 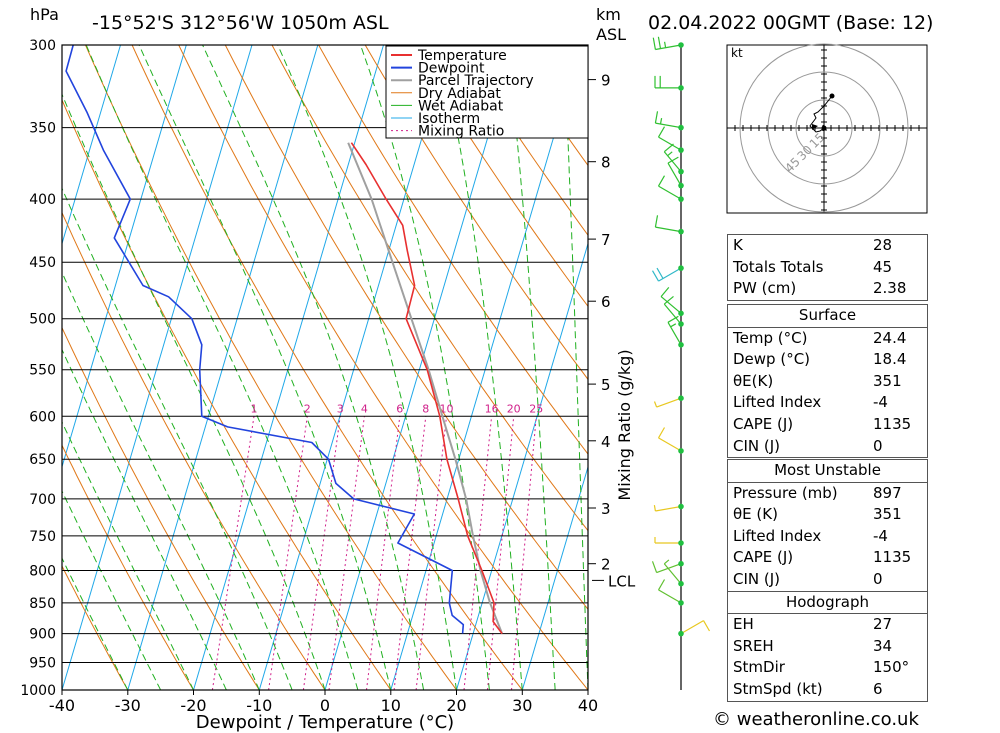 I want to click on km-tick-label: 8, so click(x=606, y=163).